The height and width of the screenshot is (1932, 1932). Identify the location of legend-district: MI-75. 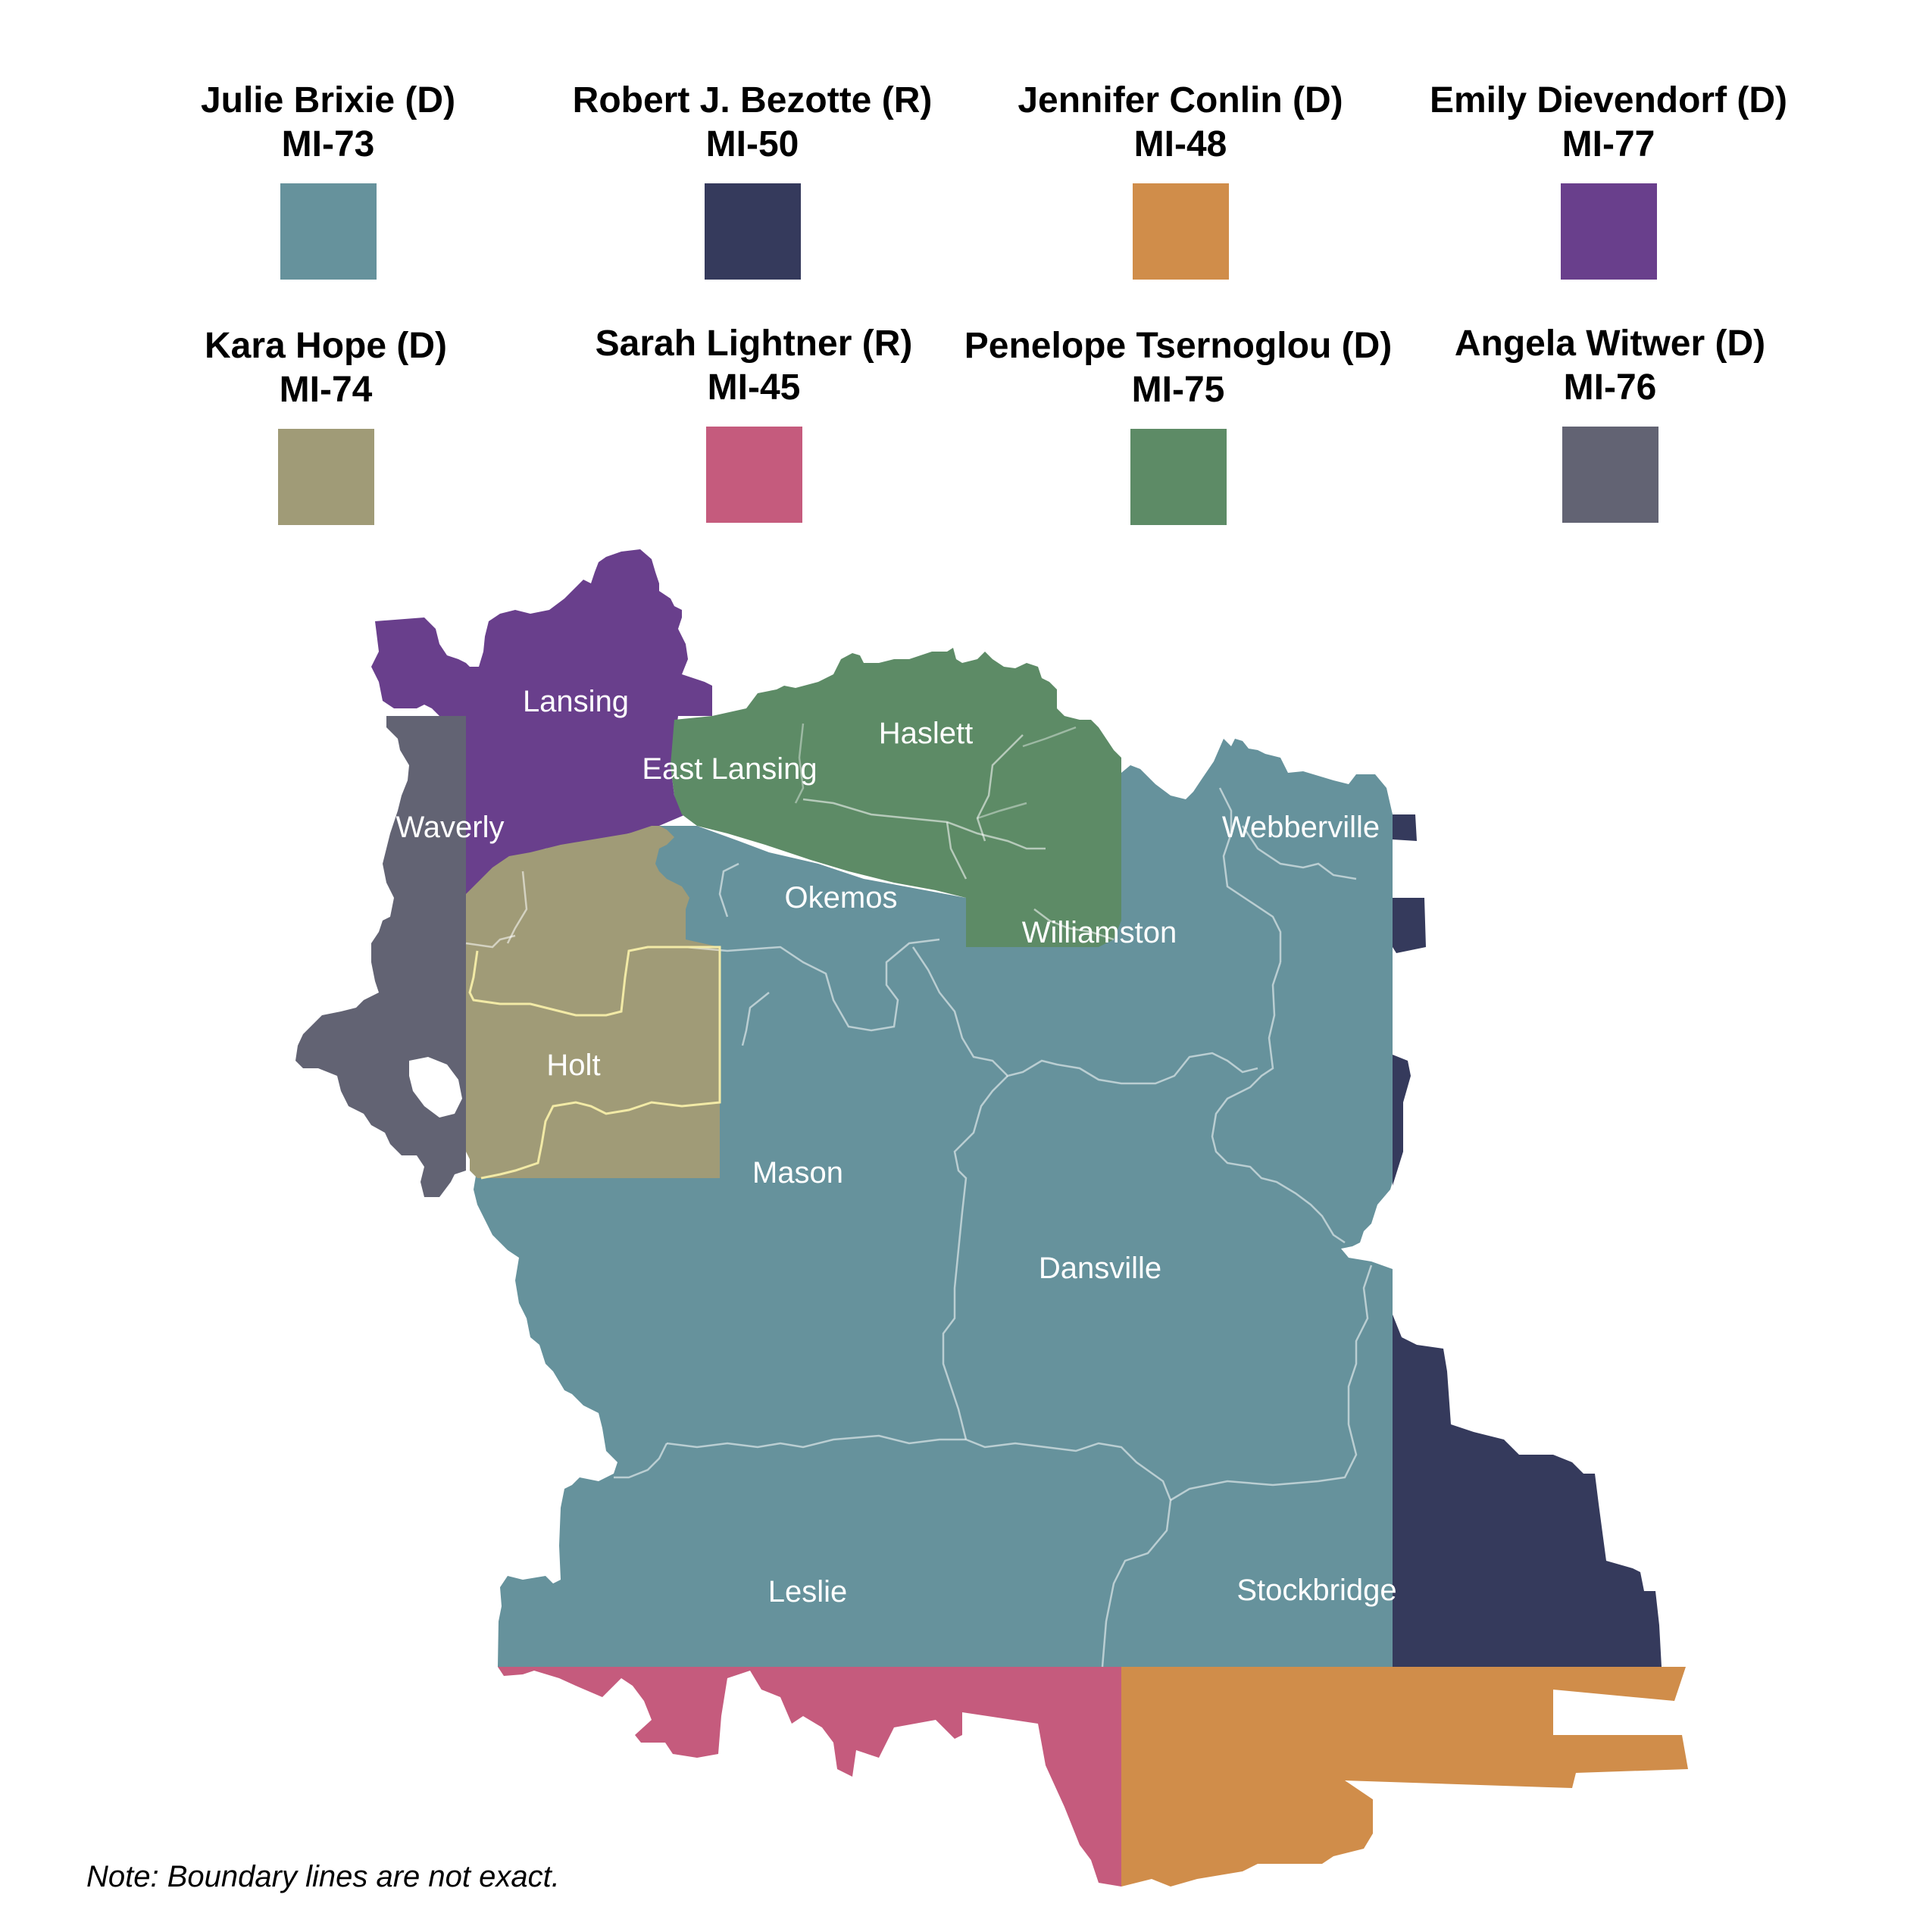
(1178, 390).